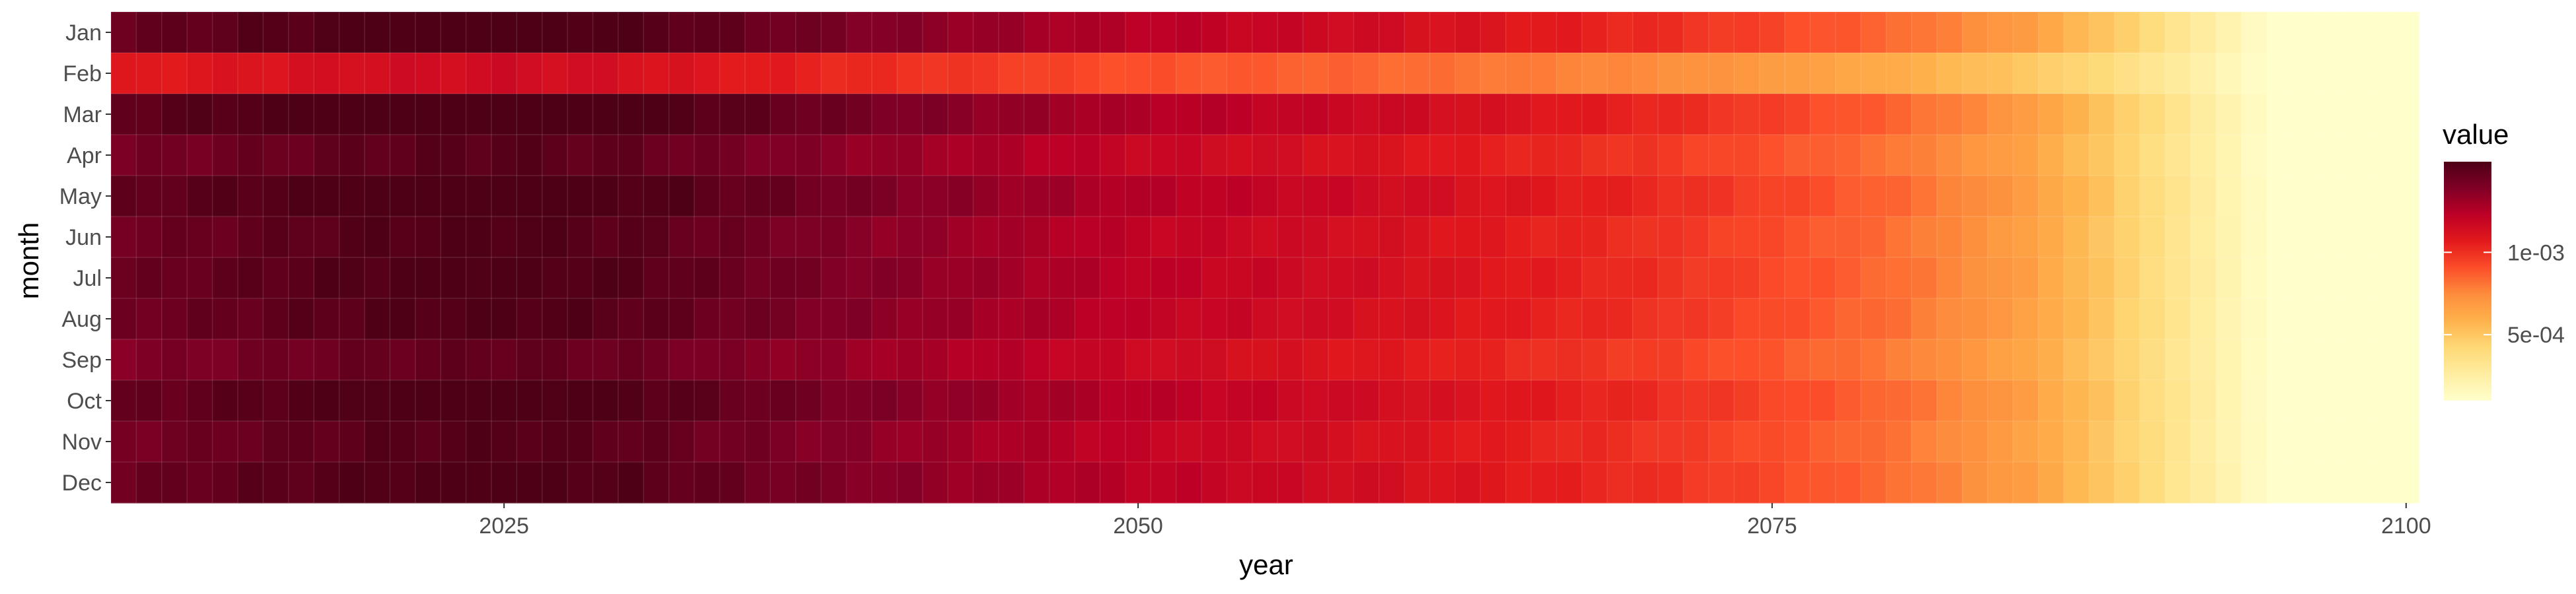 This screenshot has height=594, width=2576. What do you see at coordinates (29, 261) in the screenshot?
I see `y-axis-title: month` at bounding box center [29, 261].